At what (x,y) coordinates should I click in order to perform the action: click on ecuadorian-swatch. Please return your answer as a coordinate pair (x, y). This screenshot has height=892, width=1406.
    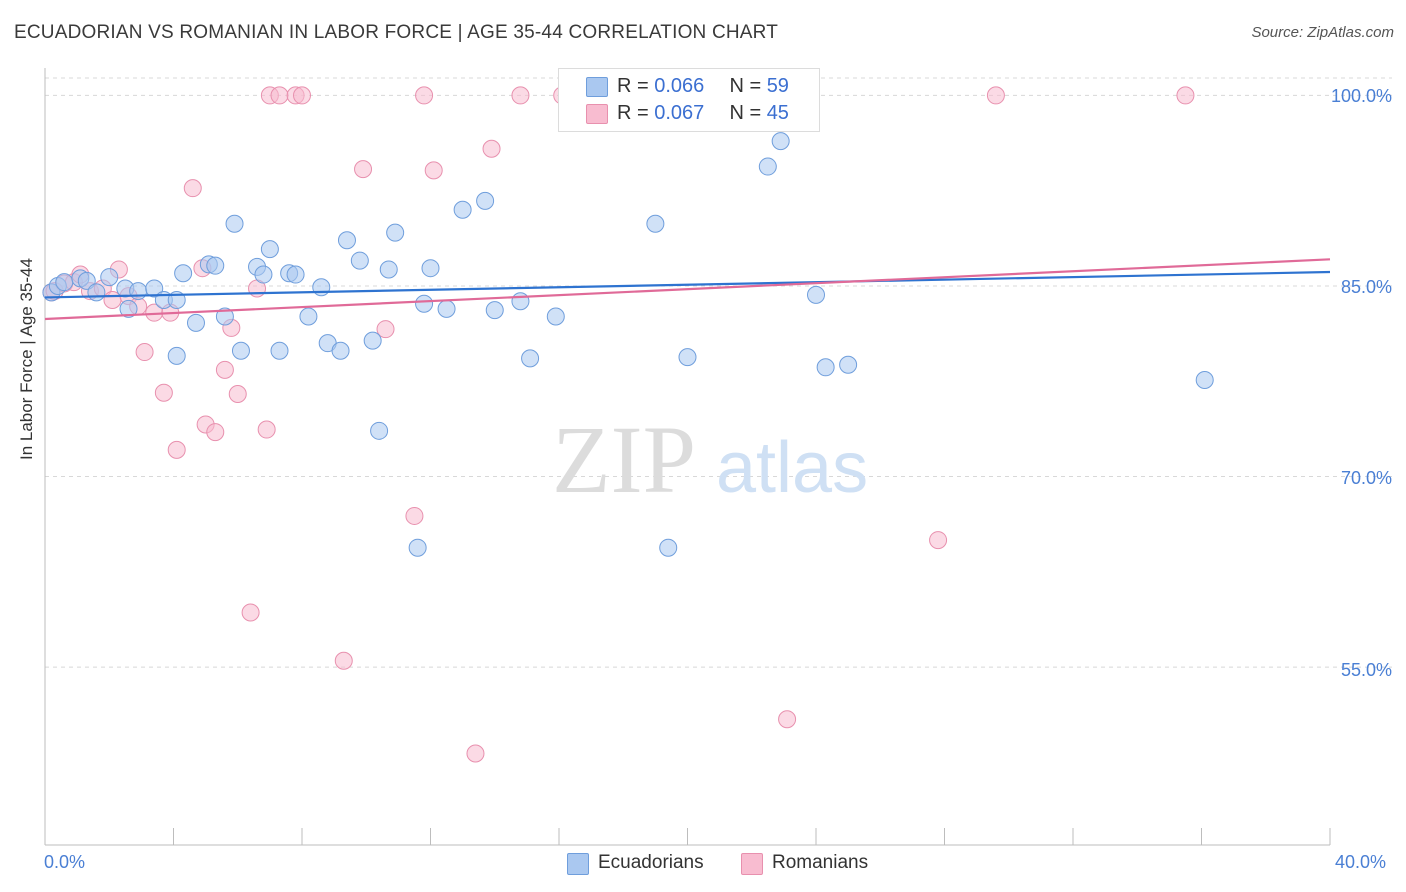
    Looking at the image, I should click on (597, 87).